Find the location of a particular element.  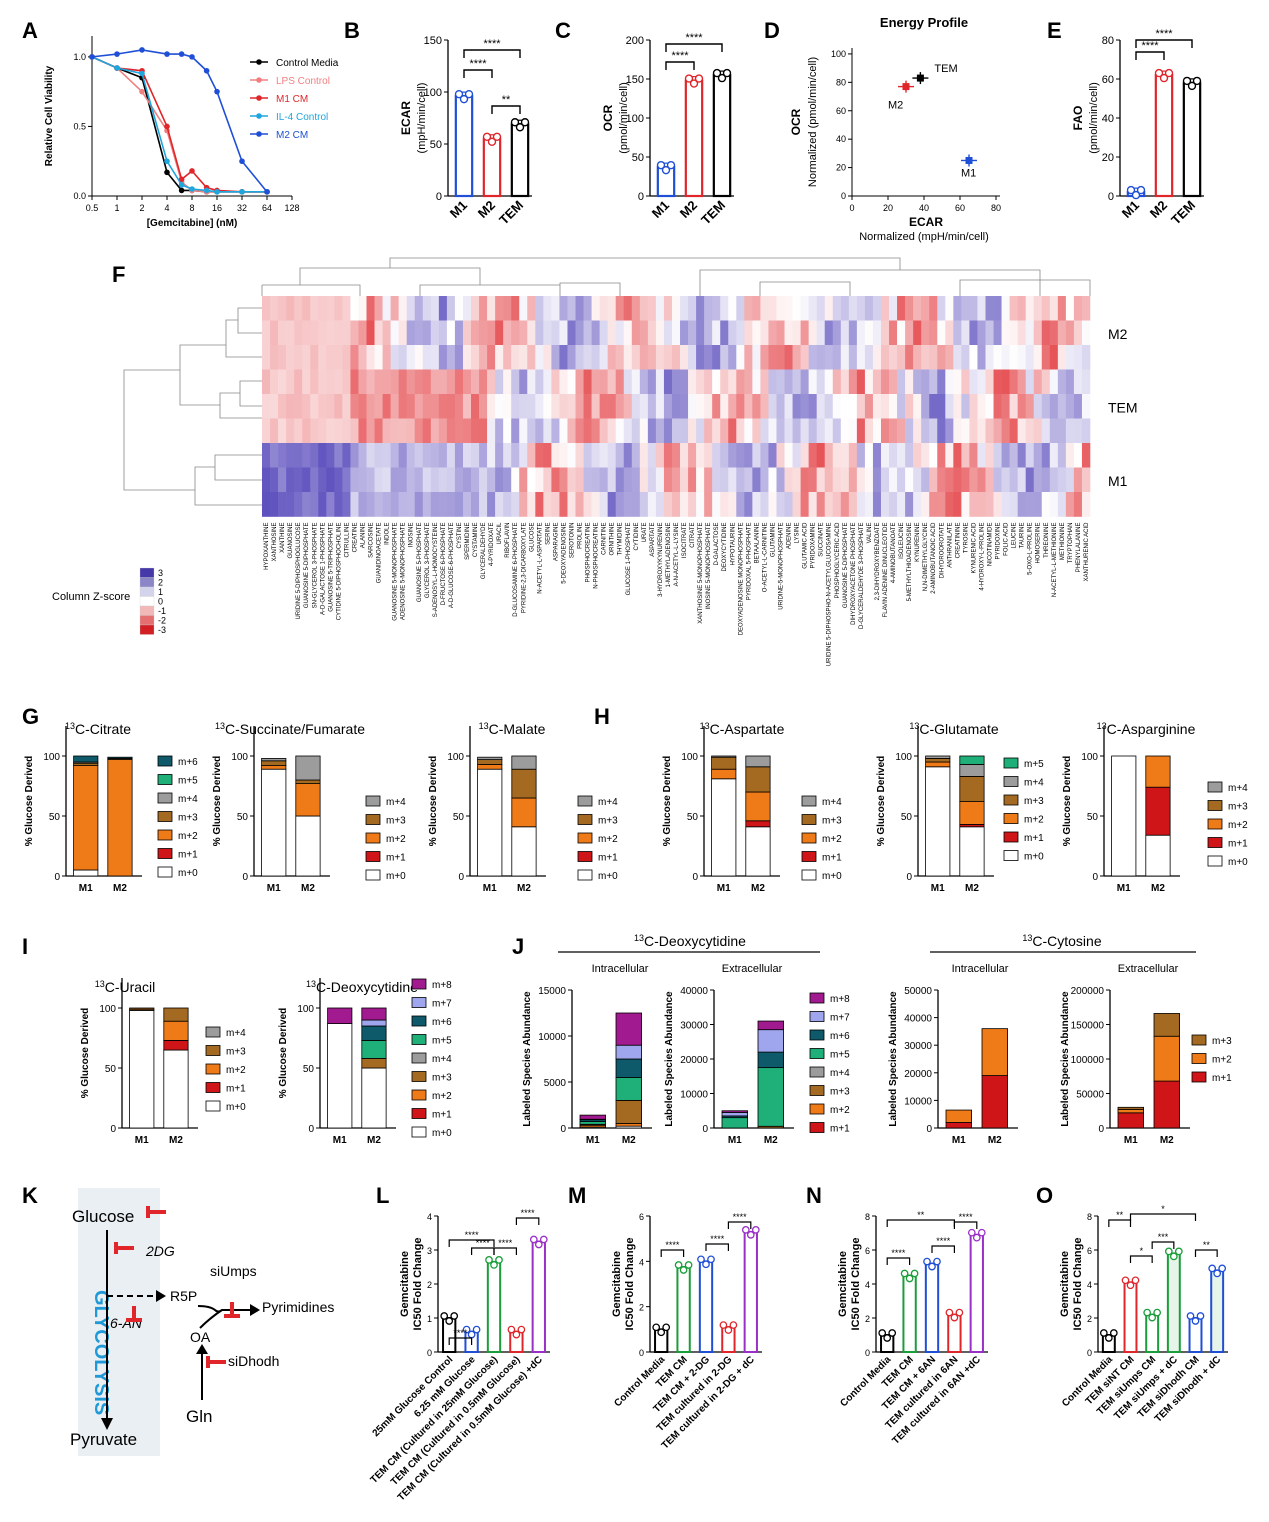

significance-bracket is located at coordinates (680, 65).